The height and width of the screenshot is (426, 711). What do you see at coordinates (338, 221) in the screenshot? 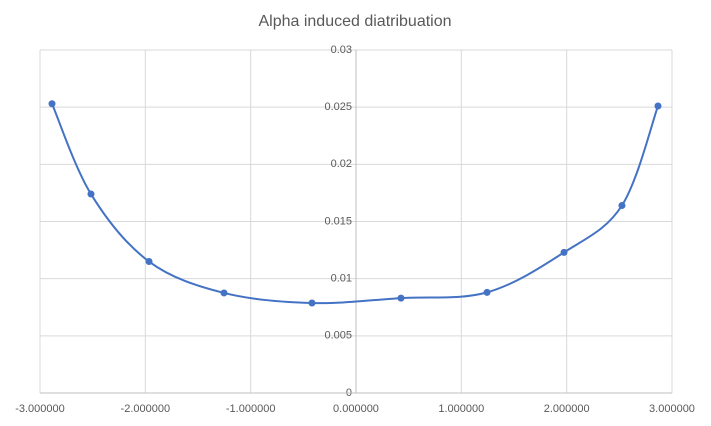
I see `y-tick-label: 0.015` at bounding box center [338, 221].